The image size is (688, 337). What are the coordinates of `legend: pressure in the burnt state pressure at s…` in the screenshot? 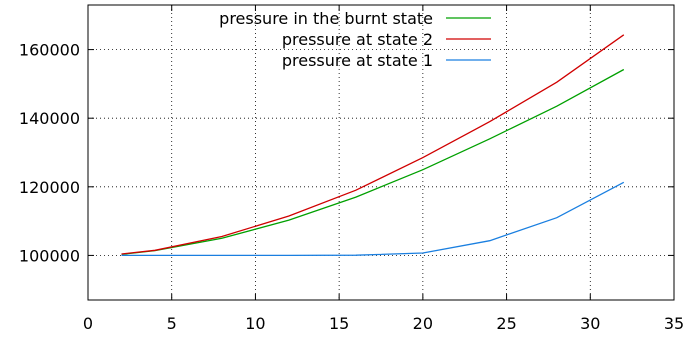 It's located at (355, 39).